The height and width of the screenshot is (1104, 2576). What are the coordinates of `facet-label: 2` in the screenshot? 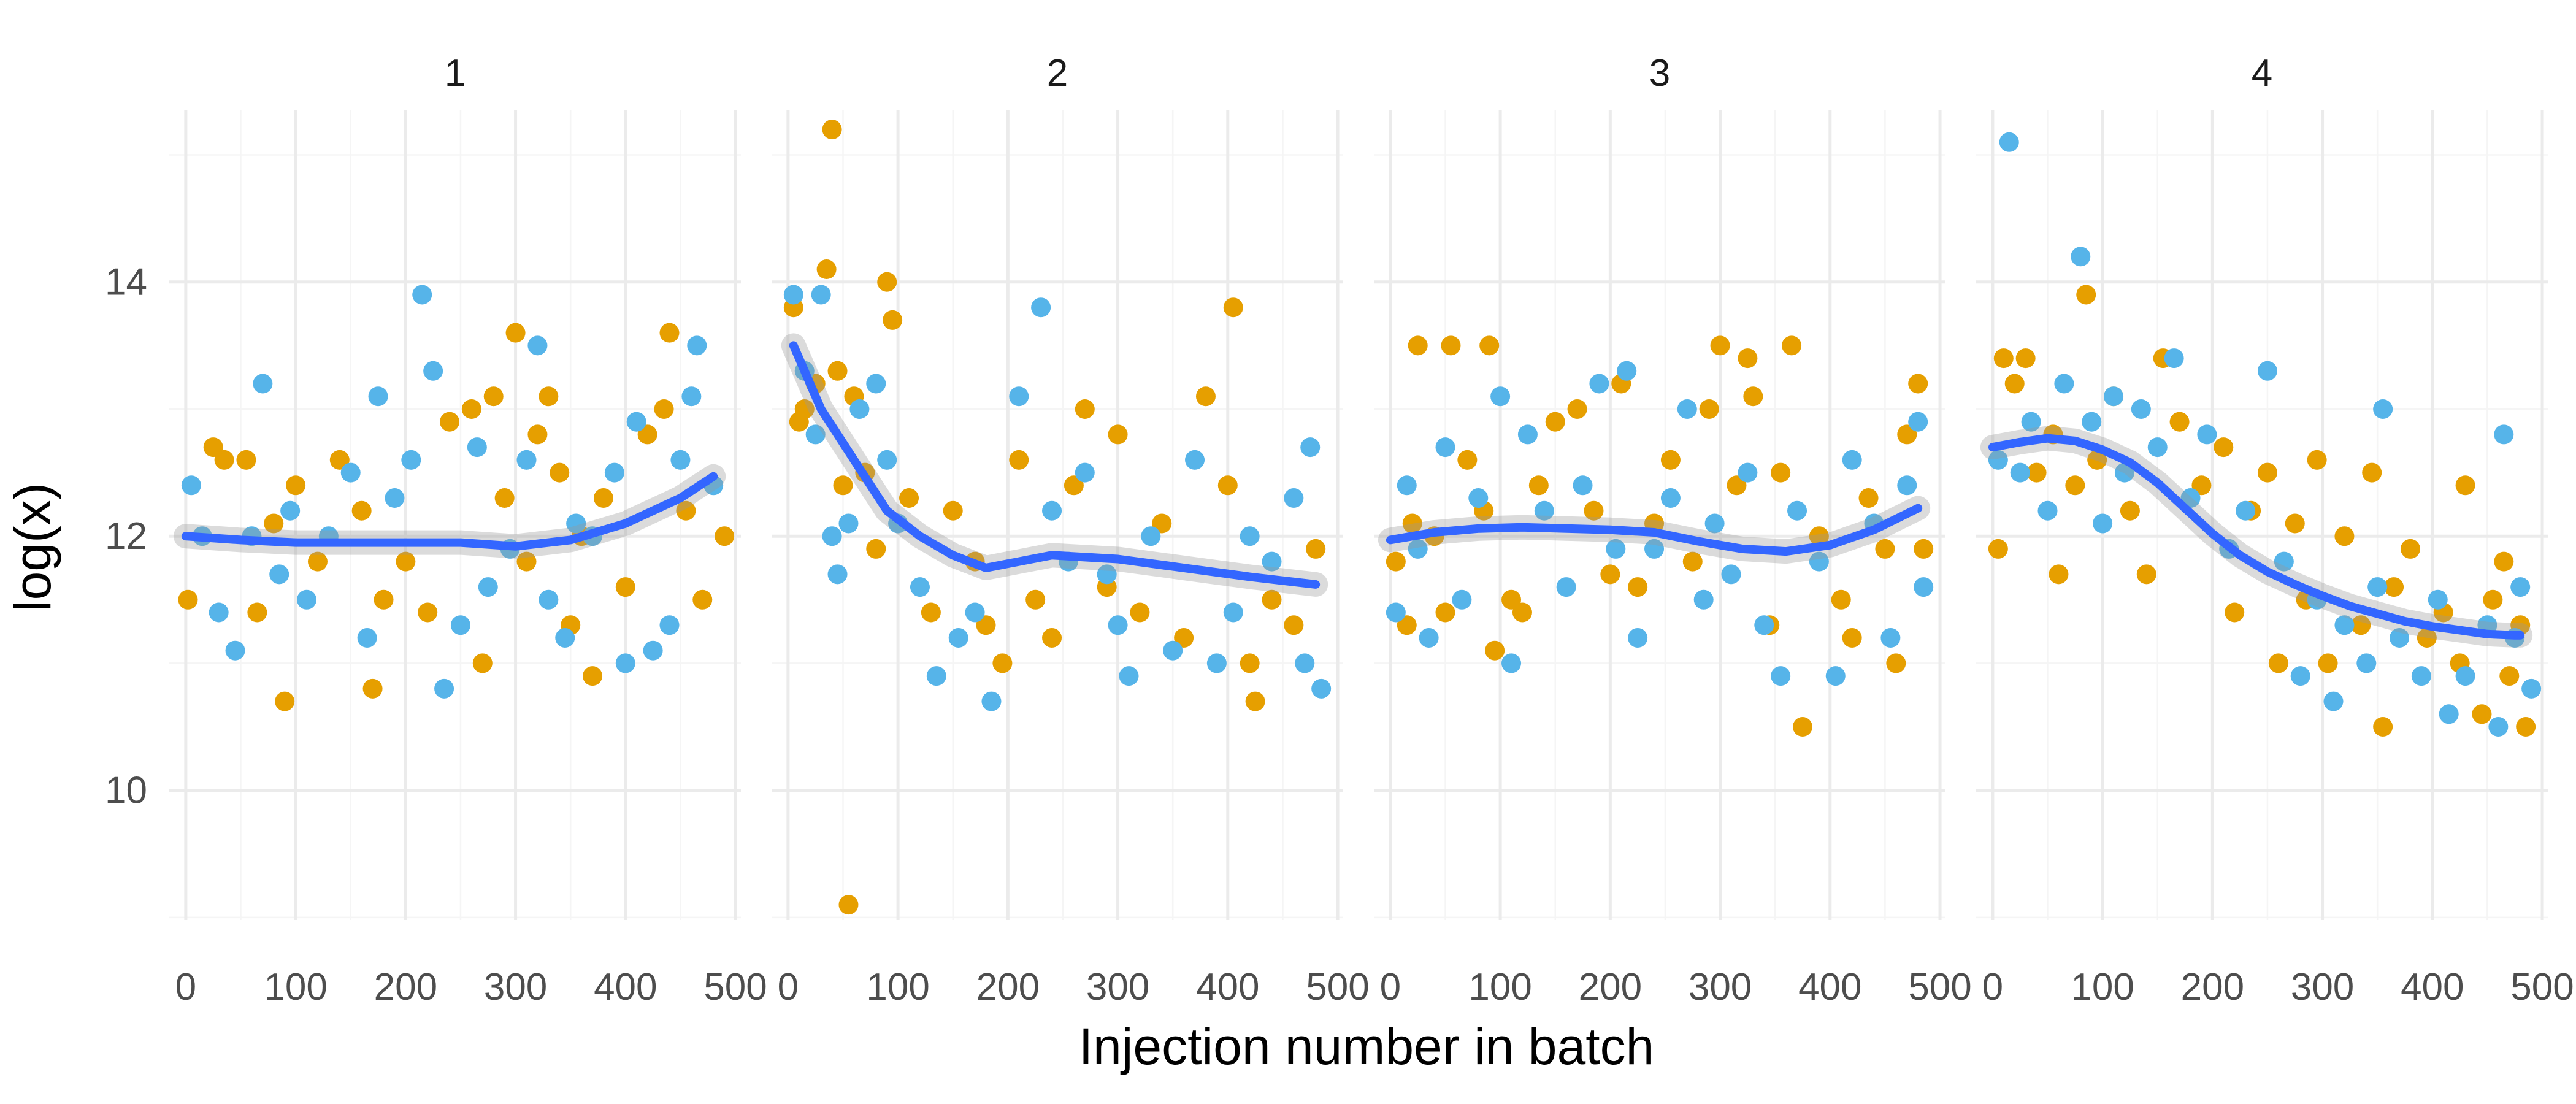 It's located at (1057, 73).